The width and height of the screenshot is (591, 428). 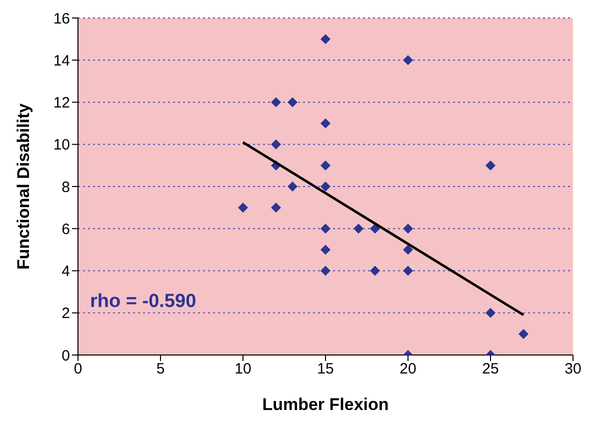 I want to click on x-tick-label: 20, so click(x=408, y=369).